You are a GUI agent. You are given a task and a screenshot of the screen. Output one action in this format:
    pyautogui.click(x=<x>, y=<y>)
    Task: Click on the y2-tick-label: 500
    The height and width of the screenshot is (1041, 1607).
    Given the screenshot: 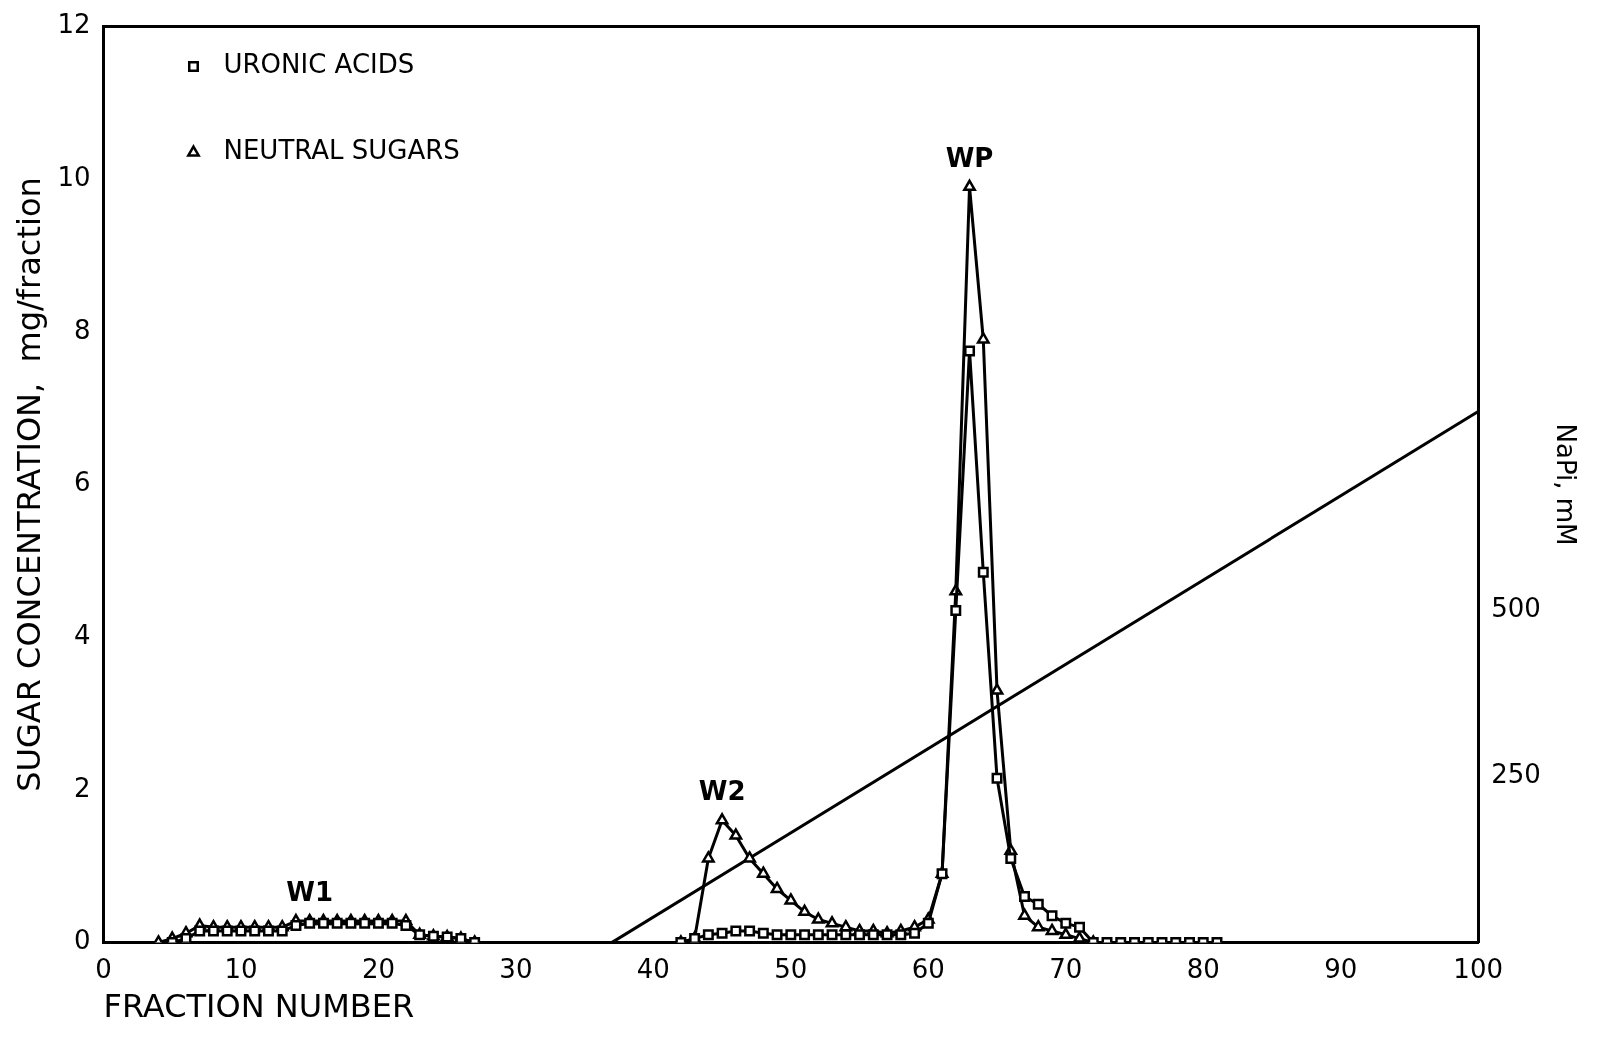 What is the action you would take?
    pyautogui.click(x=1516, y=608)
    